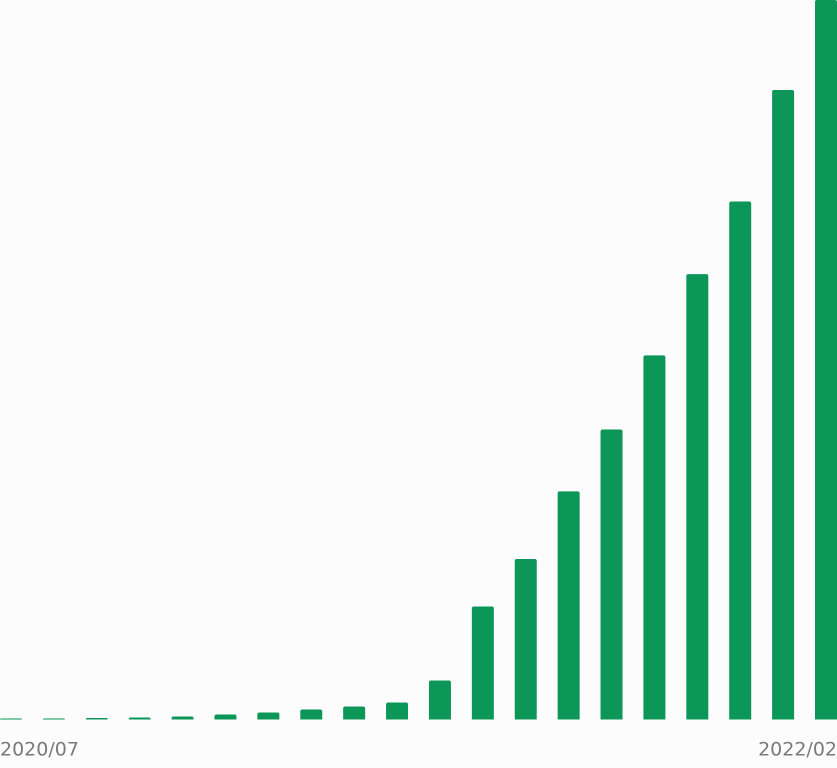 Image resolution: width=837 pixels, height=768 pixels. What do you see at coordinates (797, 750) in the screenshot?
I see `x-tick-label: 2022/02` at bounding box center [797, 750].